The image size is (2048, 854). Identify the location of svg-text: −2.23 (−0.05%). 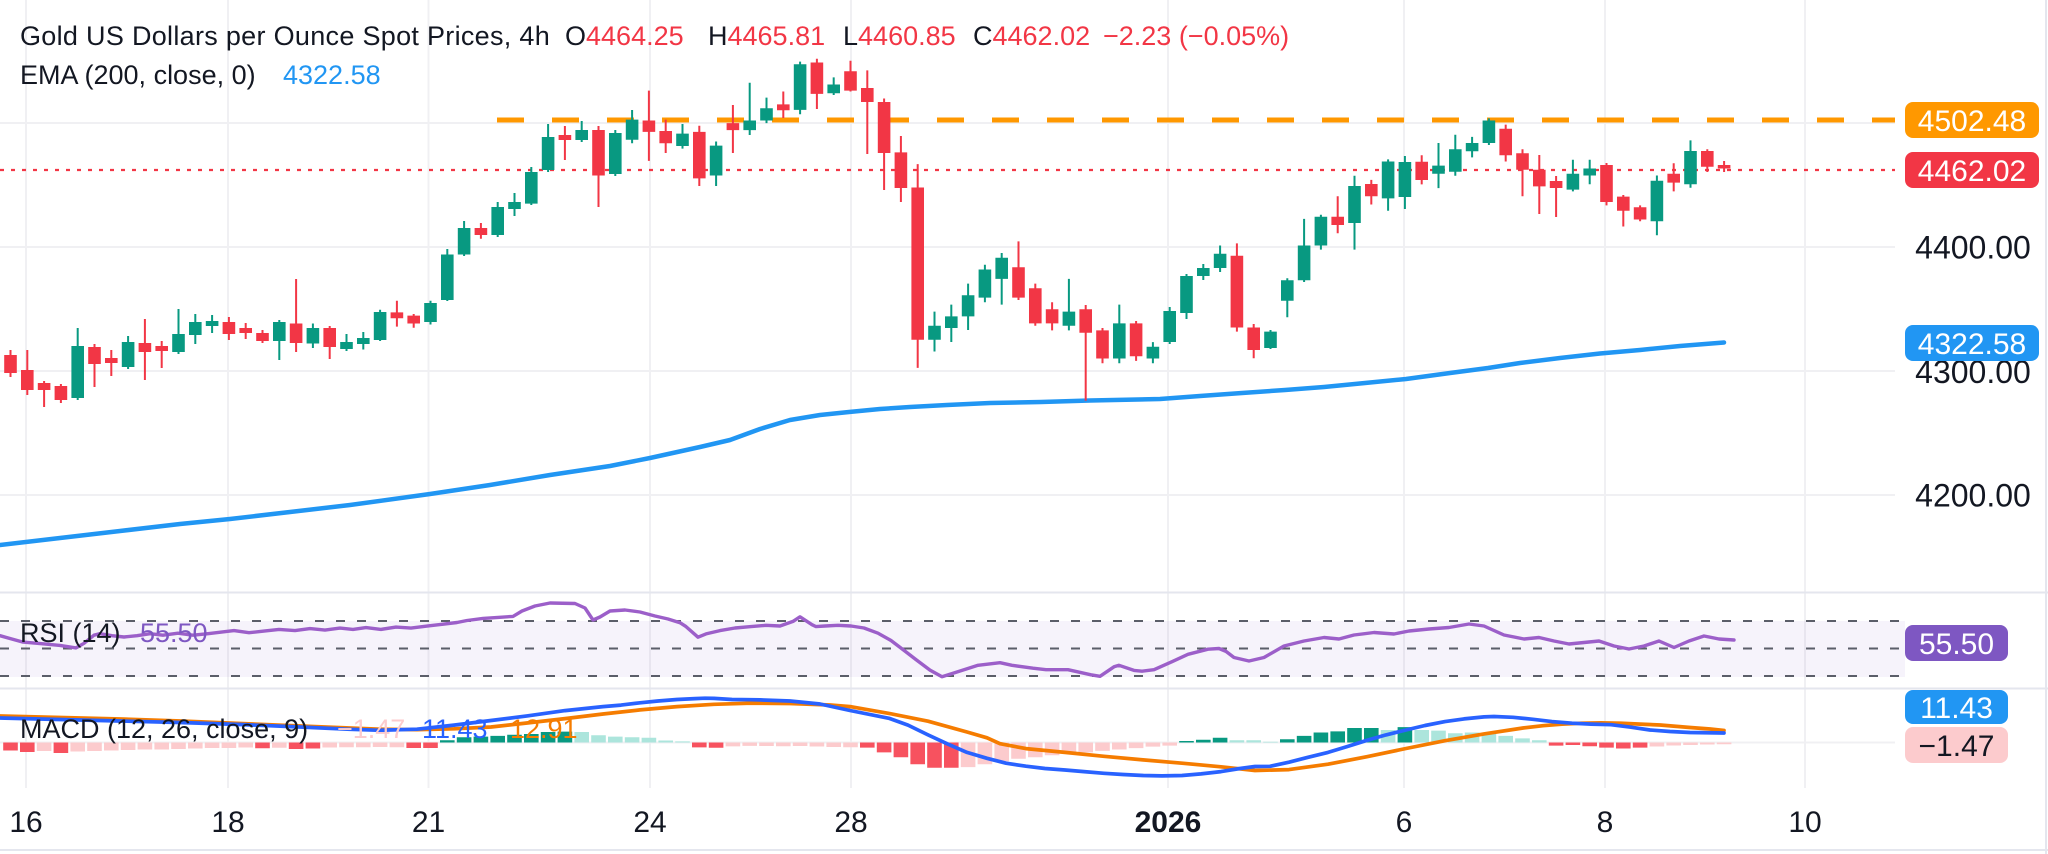
(1196, 36).